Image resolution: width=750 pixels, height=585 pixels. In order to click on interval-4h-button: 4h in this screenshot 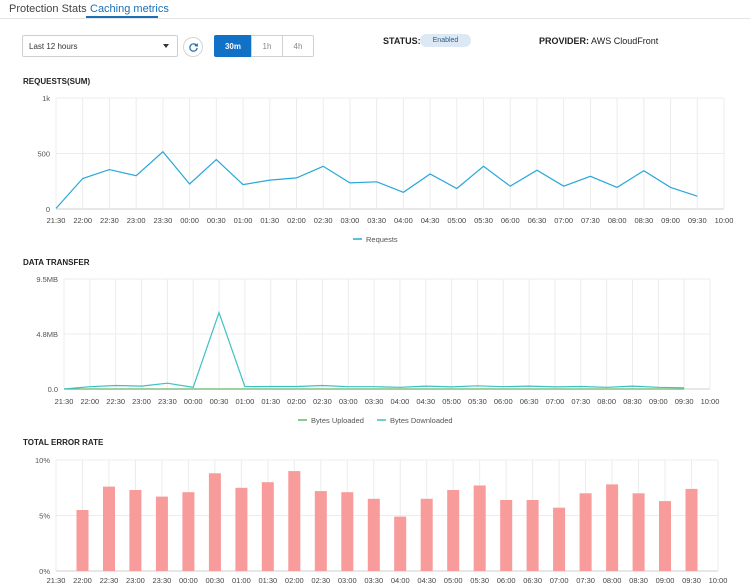, I will do `click(298, 46)`.